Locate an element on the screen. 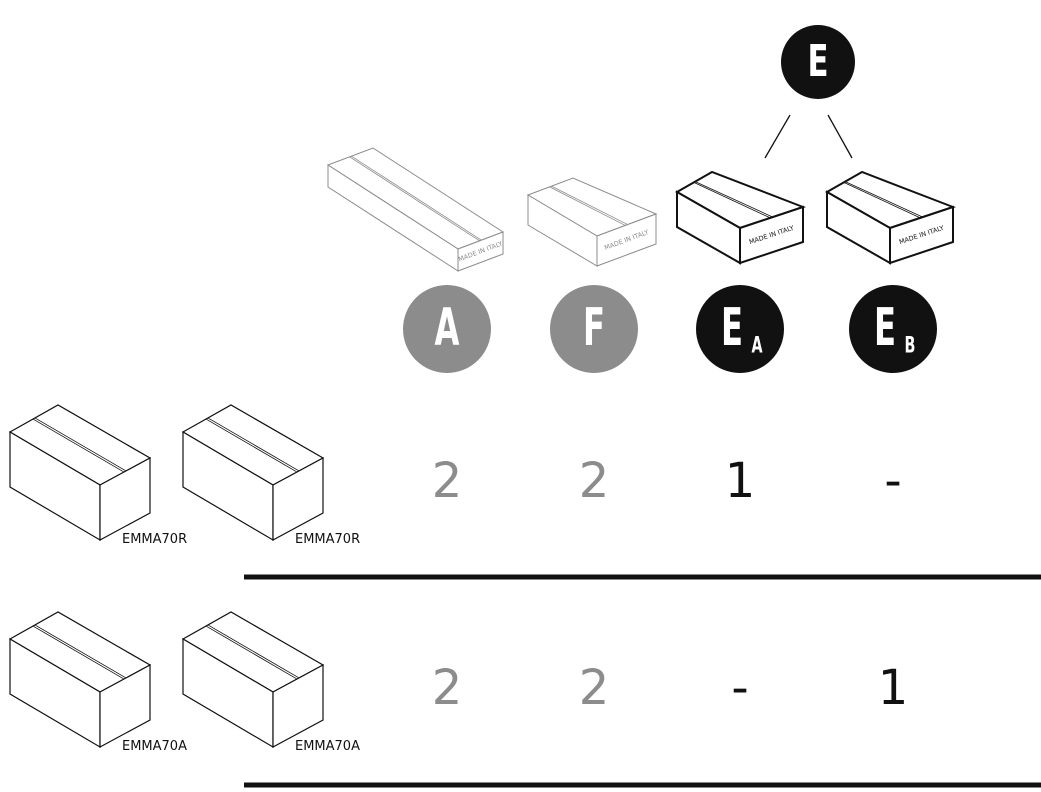 Image resolution: width=1041 pixels, height=792 pixels. group-badge is located at coordinates (818, 62).